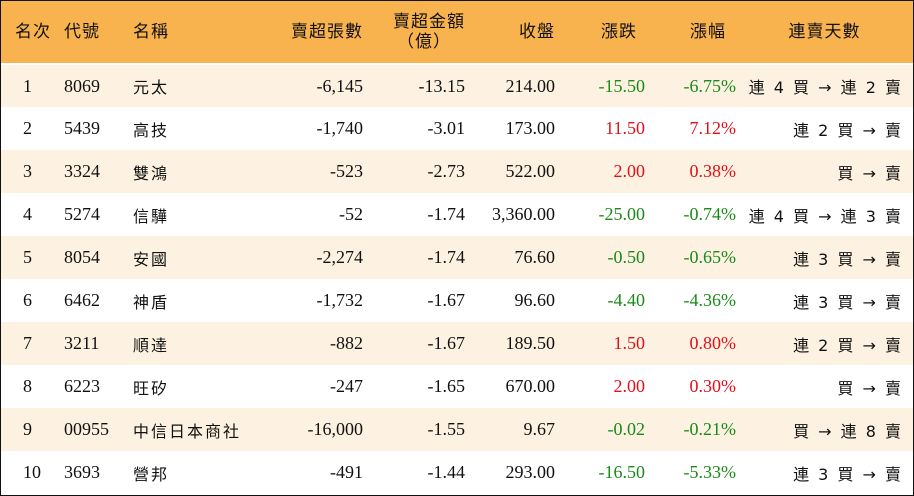 The height and width of the screenshot is (496, 914). What do you see at coordinates (825, 216) in the screenshot?
I see `streak-cell: 連 4 買 → 連 3 賣` at bounding box center [825, 216].